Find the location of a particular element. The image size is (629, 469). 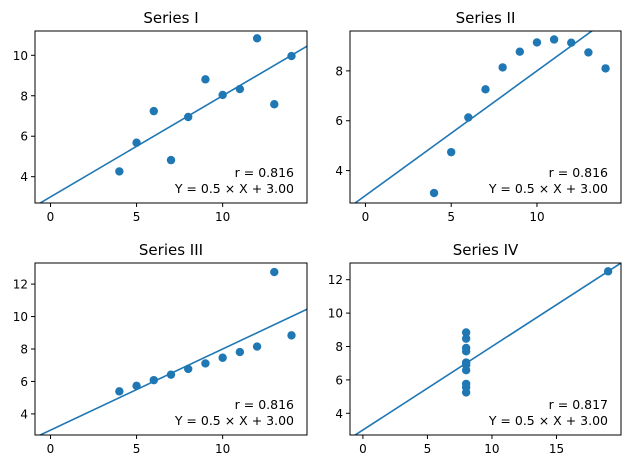

panel-title: Series III is located at coordinates (171, 250).